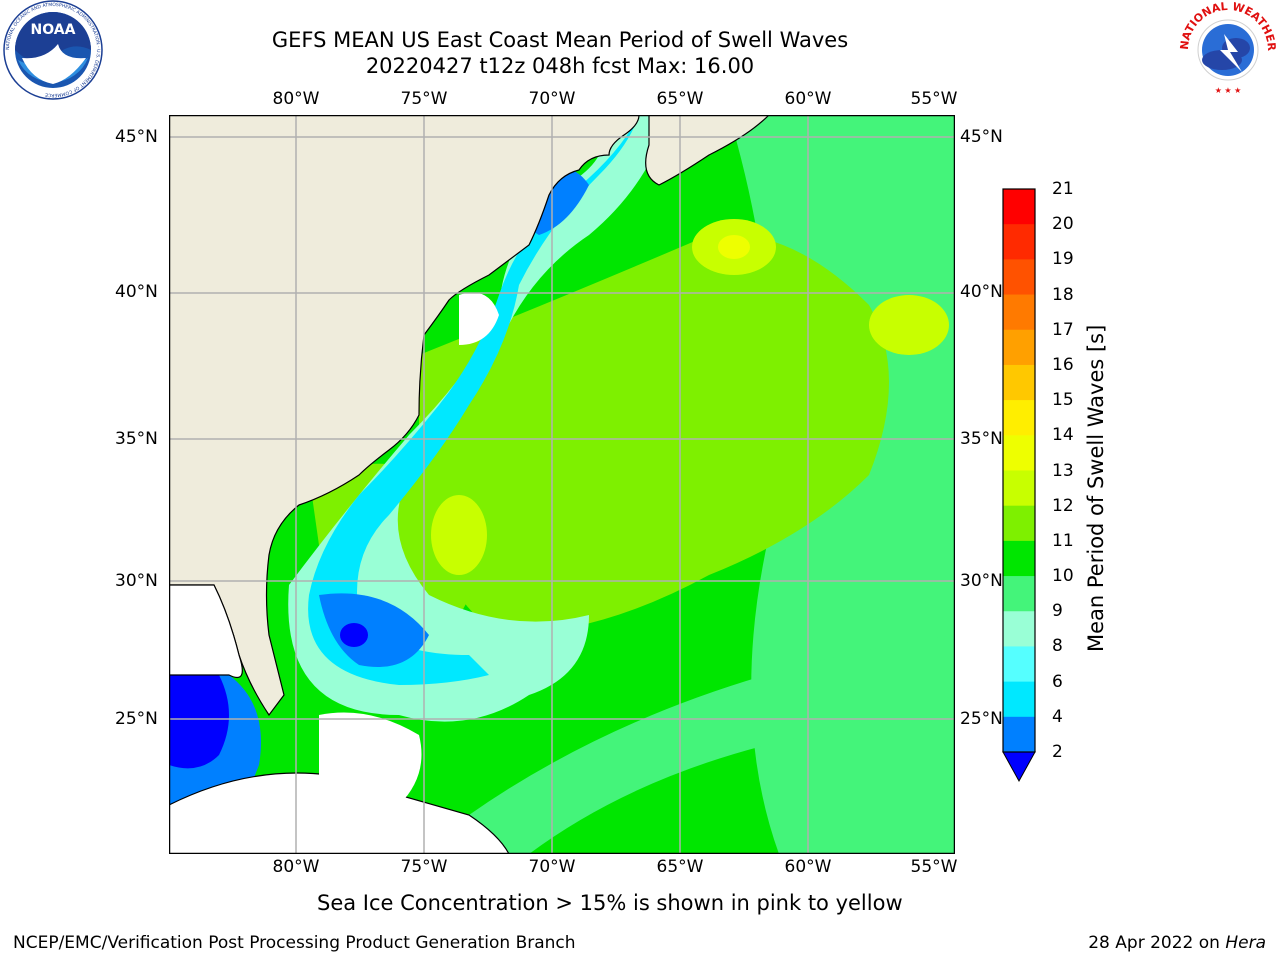 The height and width of the screenshot is (960, 1280). Describe the element at coordinates (680, 99) in the screenshot. I see `lon-label-top-65w: 65°W` at that location.